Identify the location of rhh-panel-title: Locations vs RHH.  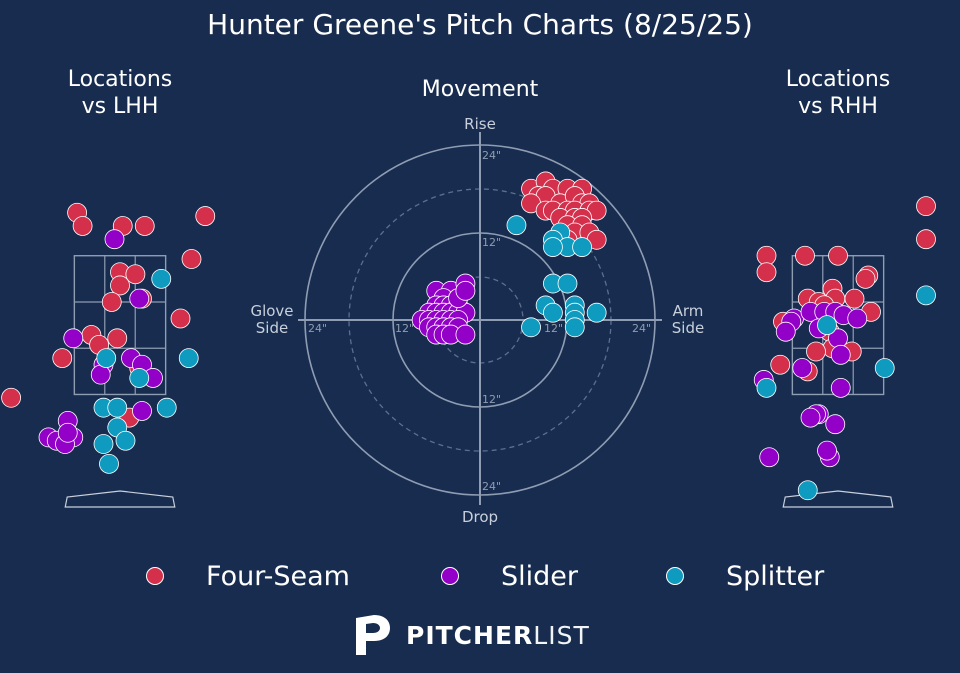
(838, 93).